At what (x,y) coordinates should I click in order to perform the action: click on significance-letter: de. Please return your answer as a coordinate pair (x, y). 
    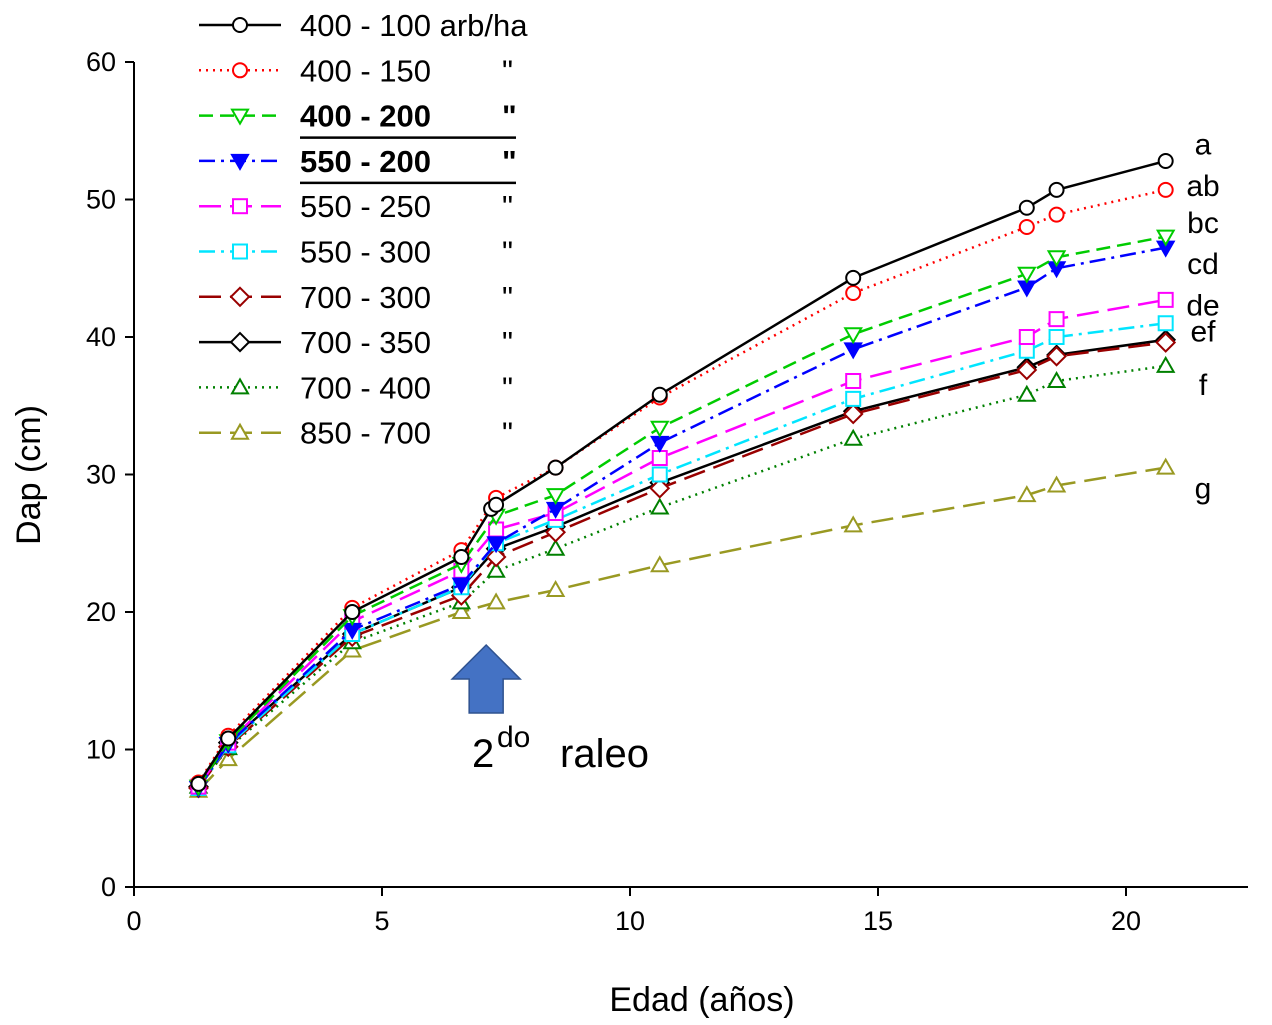
    Looking at the image, I should click on (1202, 305).